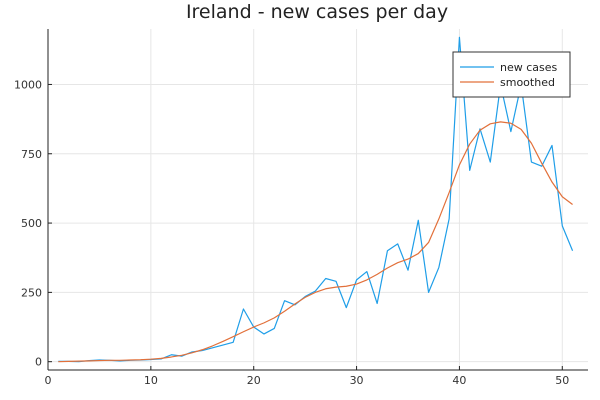 The image size is (600, 400). I want to click on legend-label-smoothed: smoothed, so click(527, 82).